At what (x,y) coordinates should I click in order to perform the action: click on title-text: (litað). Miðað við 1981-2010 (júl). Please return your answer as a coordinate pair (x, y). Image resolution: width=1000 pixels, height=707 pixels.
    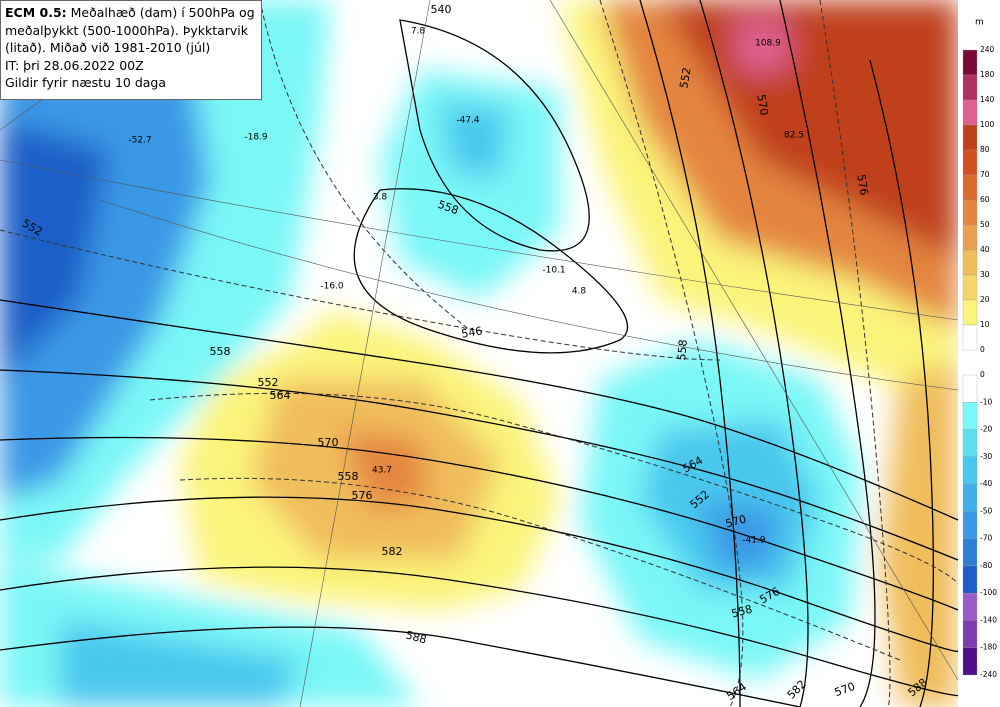
    Looking at the image, I should click on (108, 47).